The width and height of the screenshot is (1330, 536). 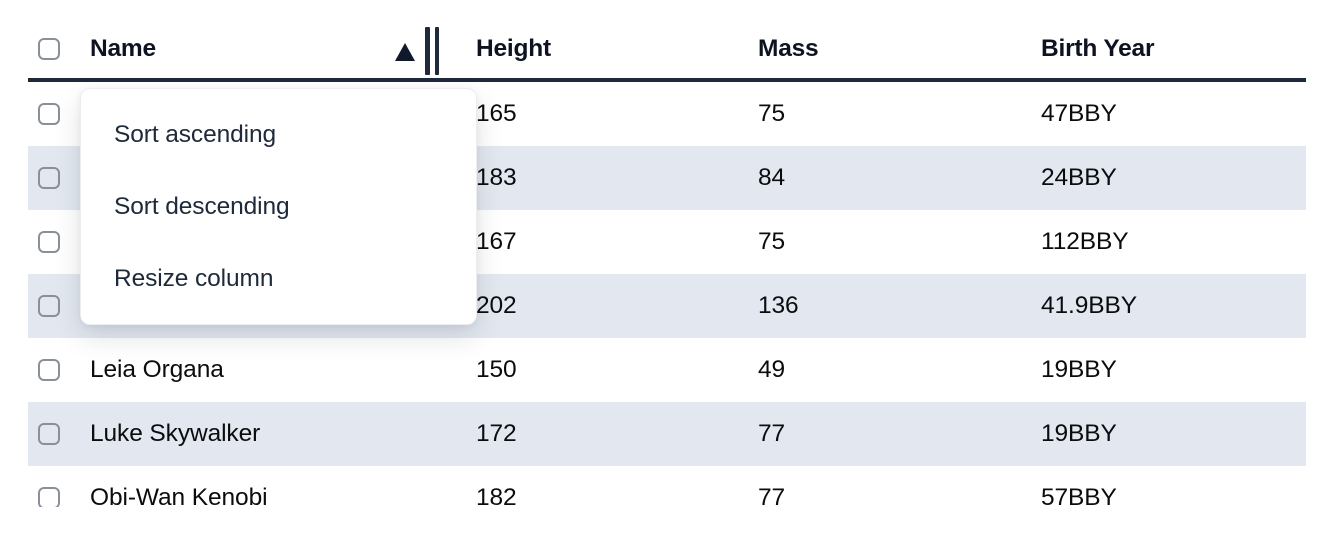 What do you see at coordinates (1079, 495) in the screenshot?
I see `cell-birth-year: 57BBY` at bounding box center [1079, 495].